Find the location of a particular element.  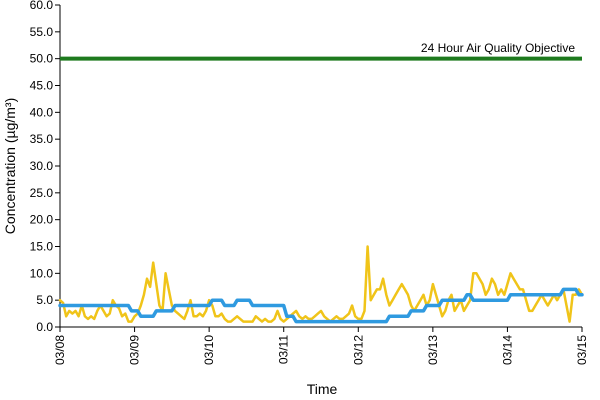

y-axis-title: Concentration (µg/m³) is located at coordinates (10, 166).